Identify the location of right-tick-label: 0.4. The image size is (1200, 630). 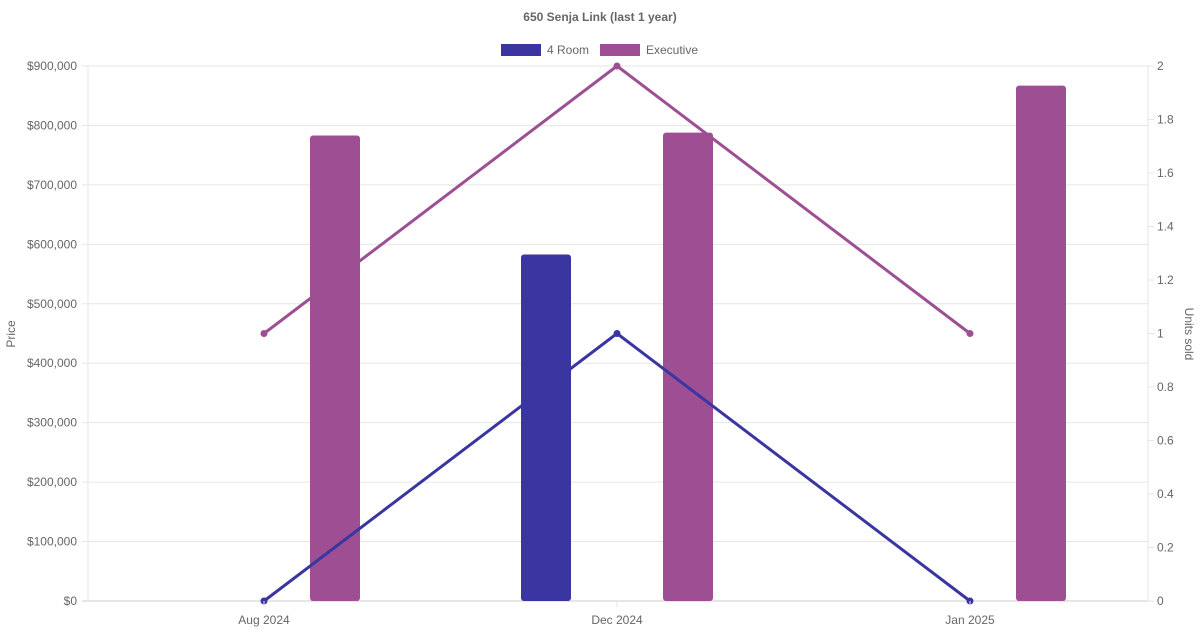
(1165, 494).